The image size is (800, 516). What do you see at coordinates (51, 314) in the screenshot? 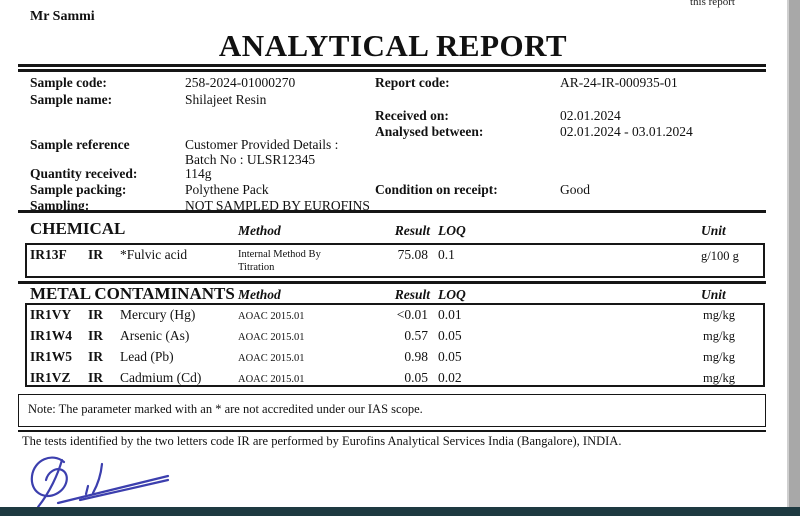
I see `row-code: IR1VY` at bounding box center [51, 314].